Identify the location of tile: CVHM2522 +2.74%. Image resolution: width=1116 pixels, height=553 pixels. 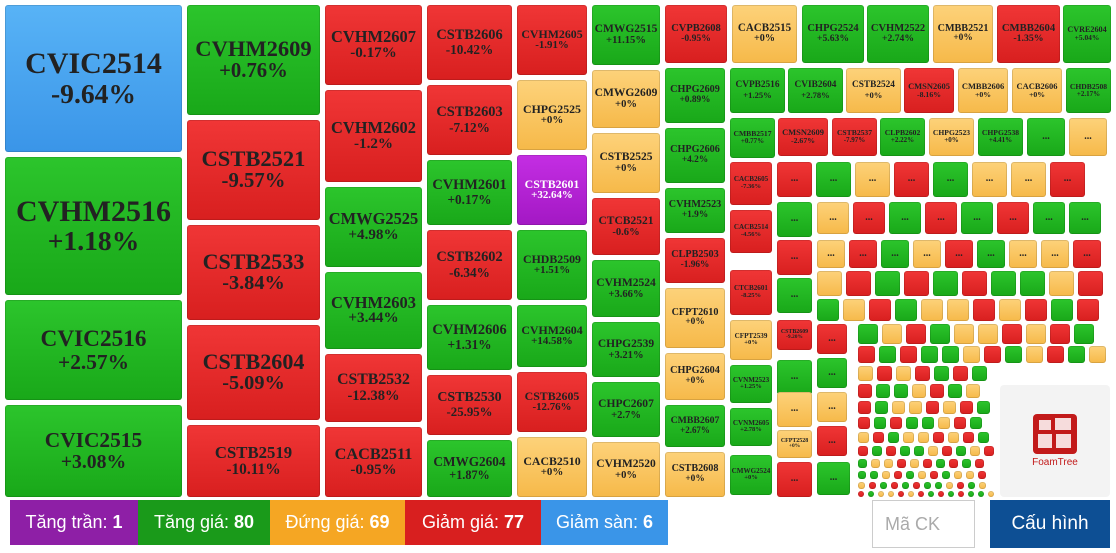
(898, 34).